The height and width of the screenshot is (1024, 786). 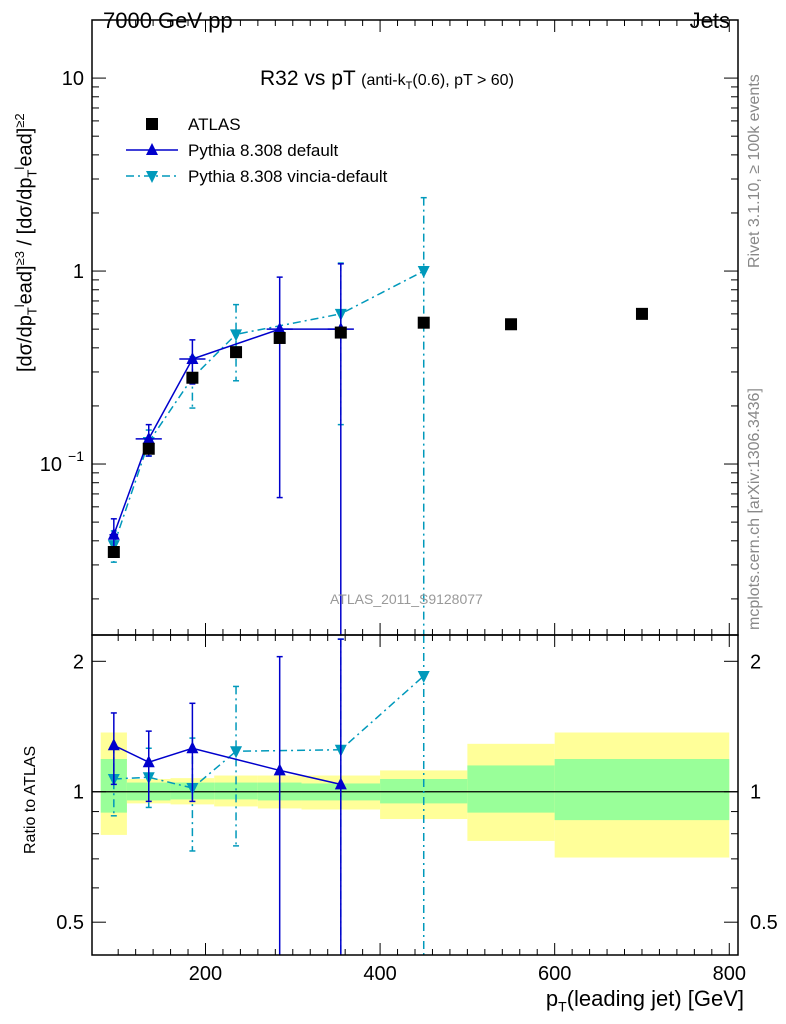 What do you see at coordinates (205, 974) in the screenshot?
I see `x-tick-label: 200` at bounding box center [205, 974].